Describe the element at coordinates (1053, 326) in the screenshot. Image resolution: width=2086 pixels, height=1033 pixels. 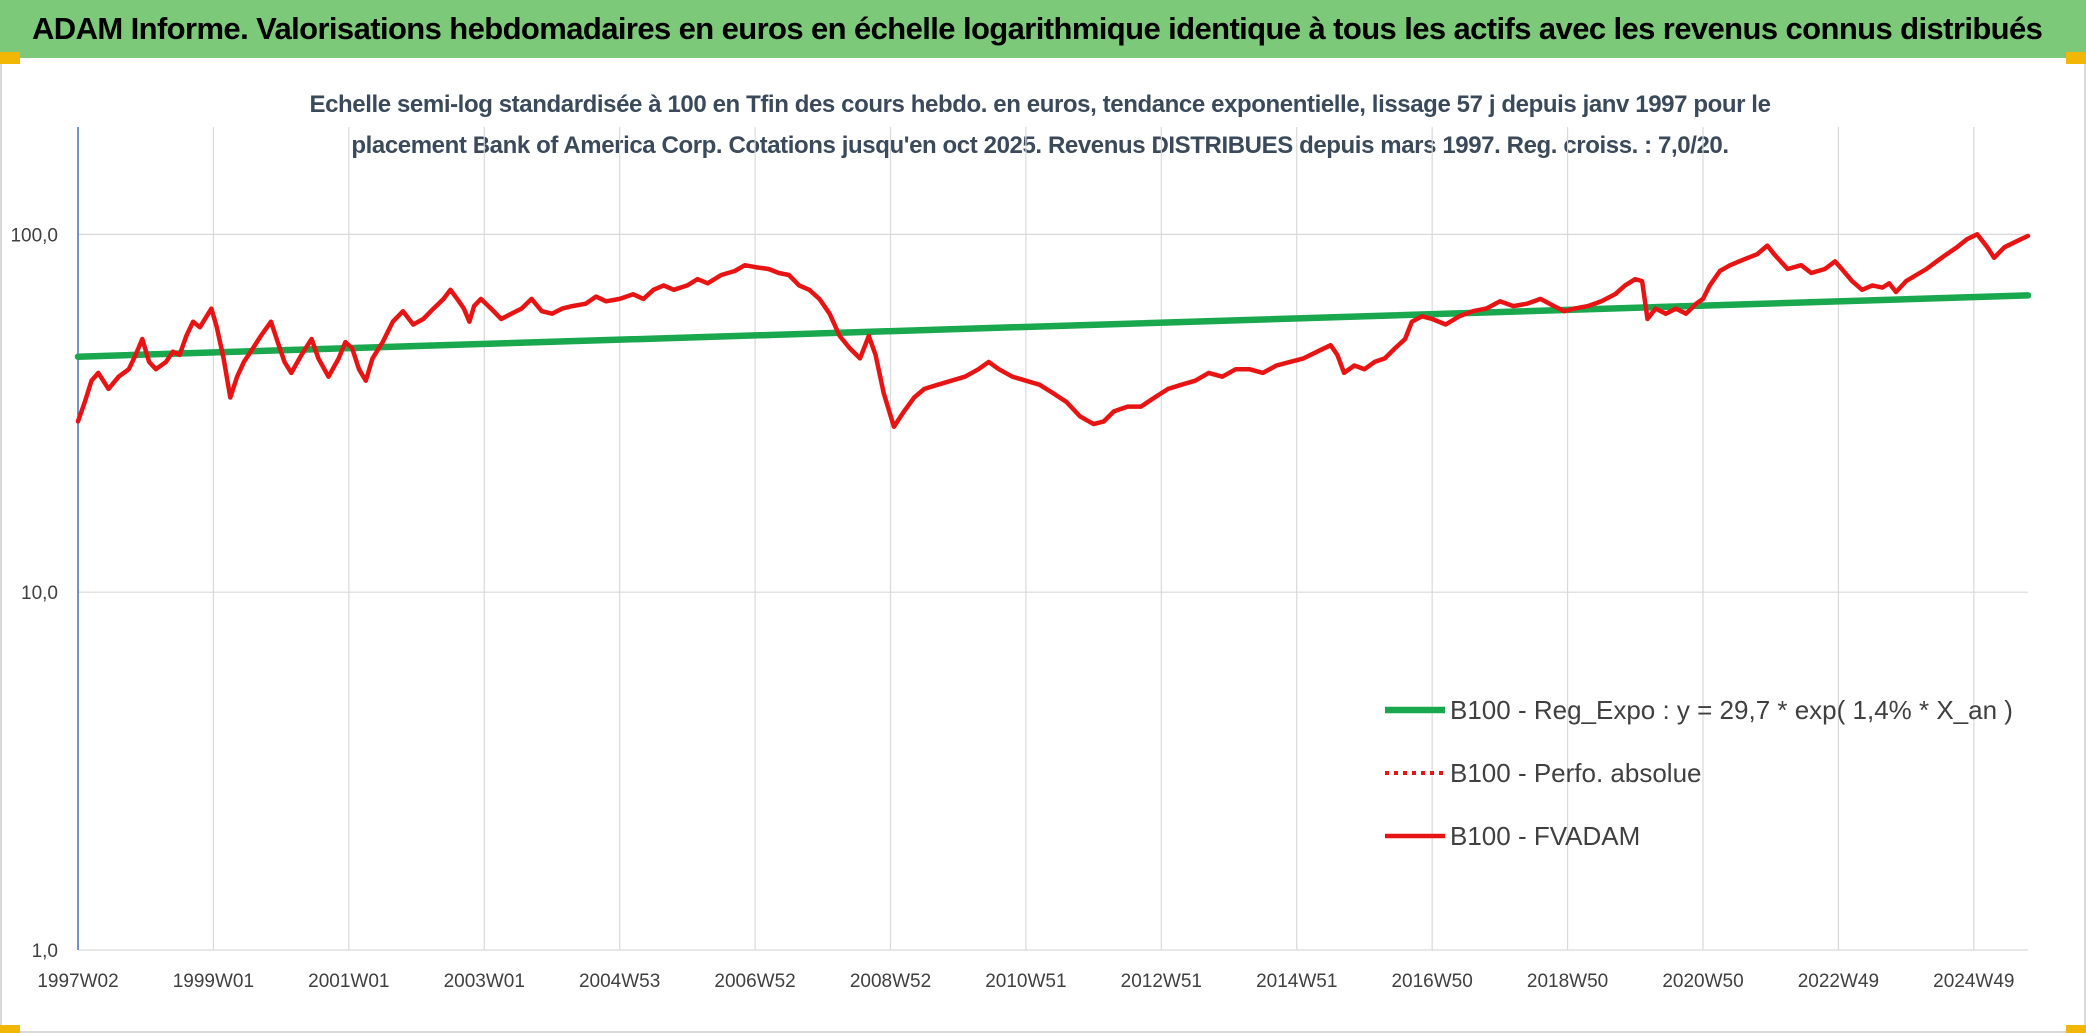
I see `series-line` at that location.